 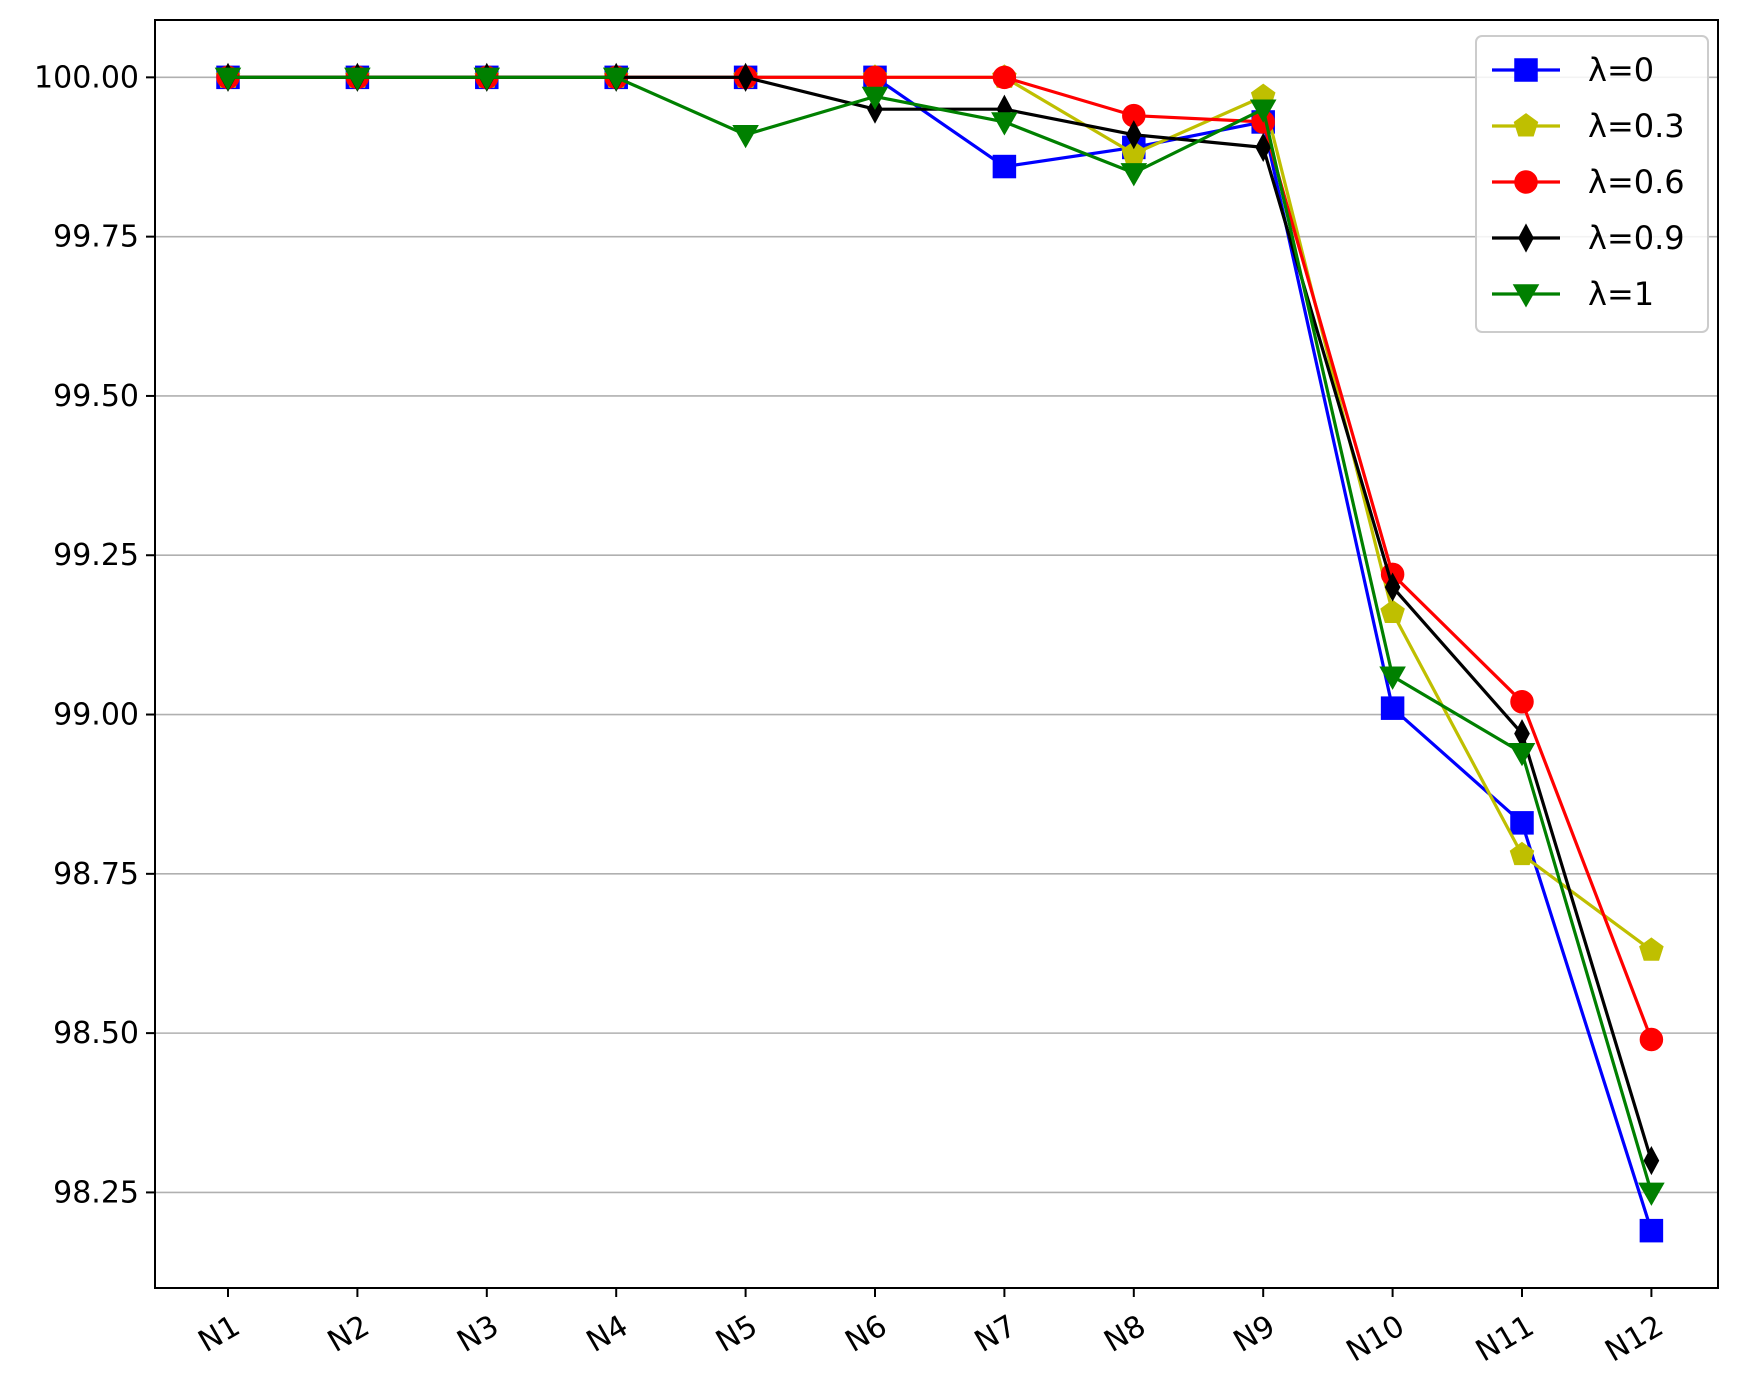 I want to click on y-tick-label: 99.50, so click(x=96, y=396).